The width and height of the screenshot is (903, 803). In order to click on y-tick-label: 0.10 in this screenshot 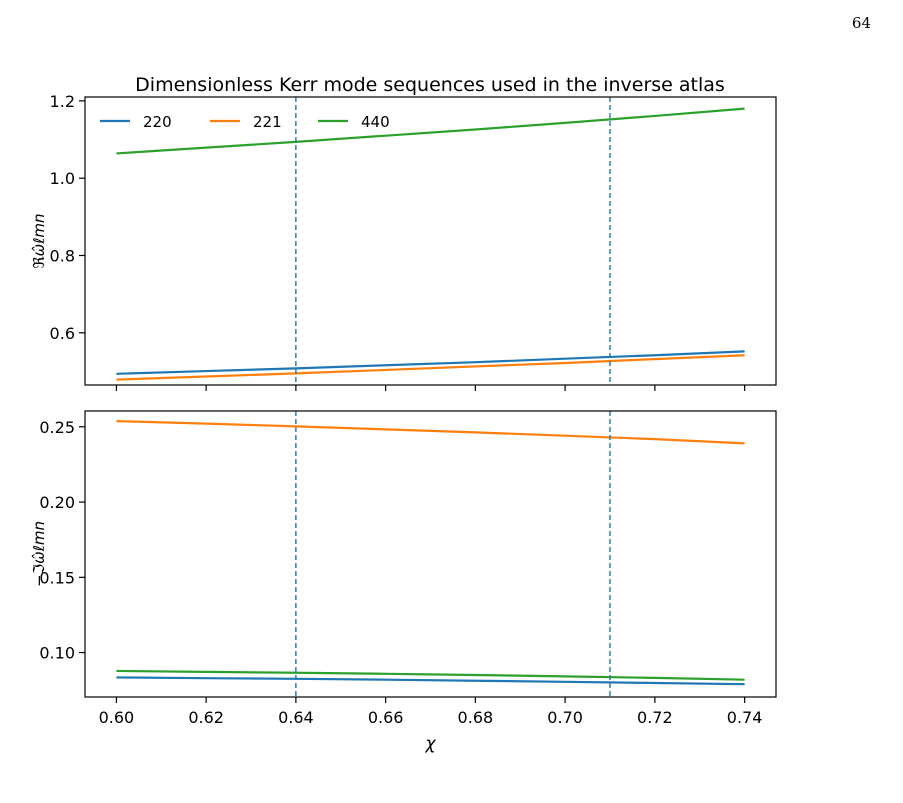, I will do `click(57, 653)`.